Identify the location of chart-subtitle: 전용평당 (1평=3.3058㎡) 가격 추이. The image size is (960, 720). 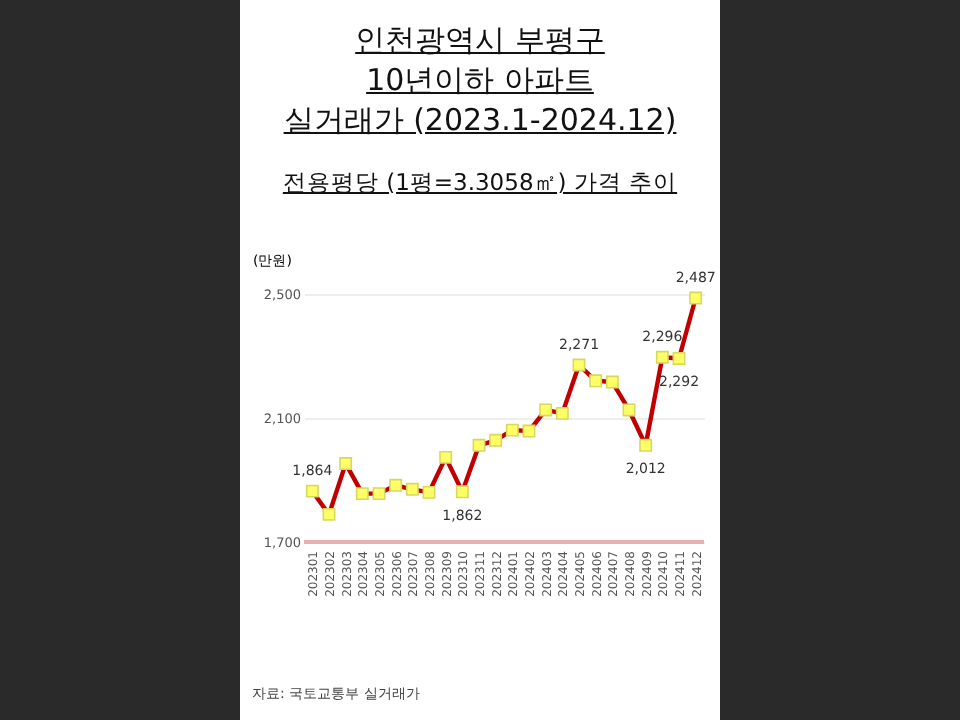
(480, 183).